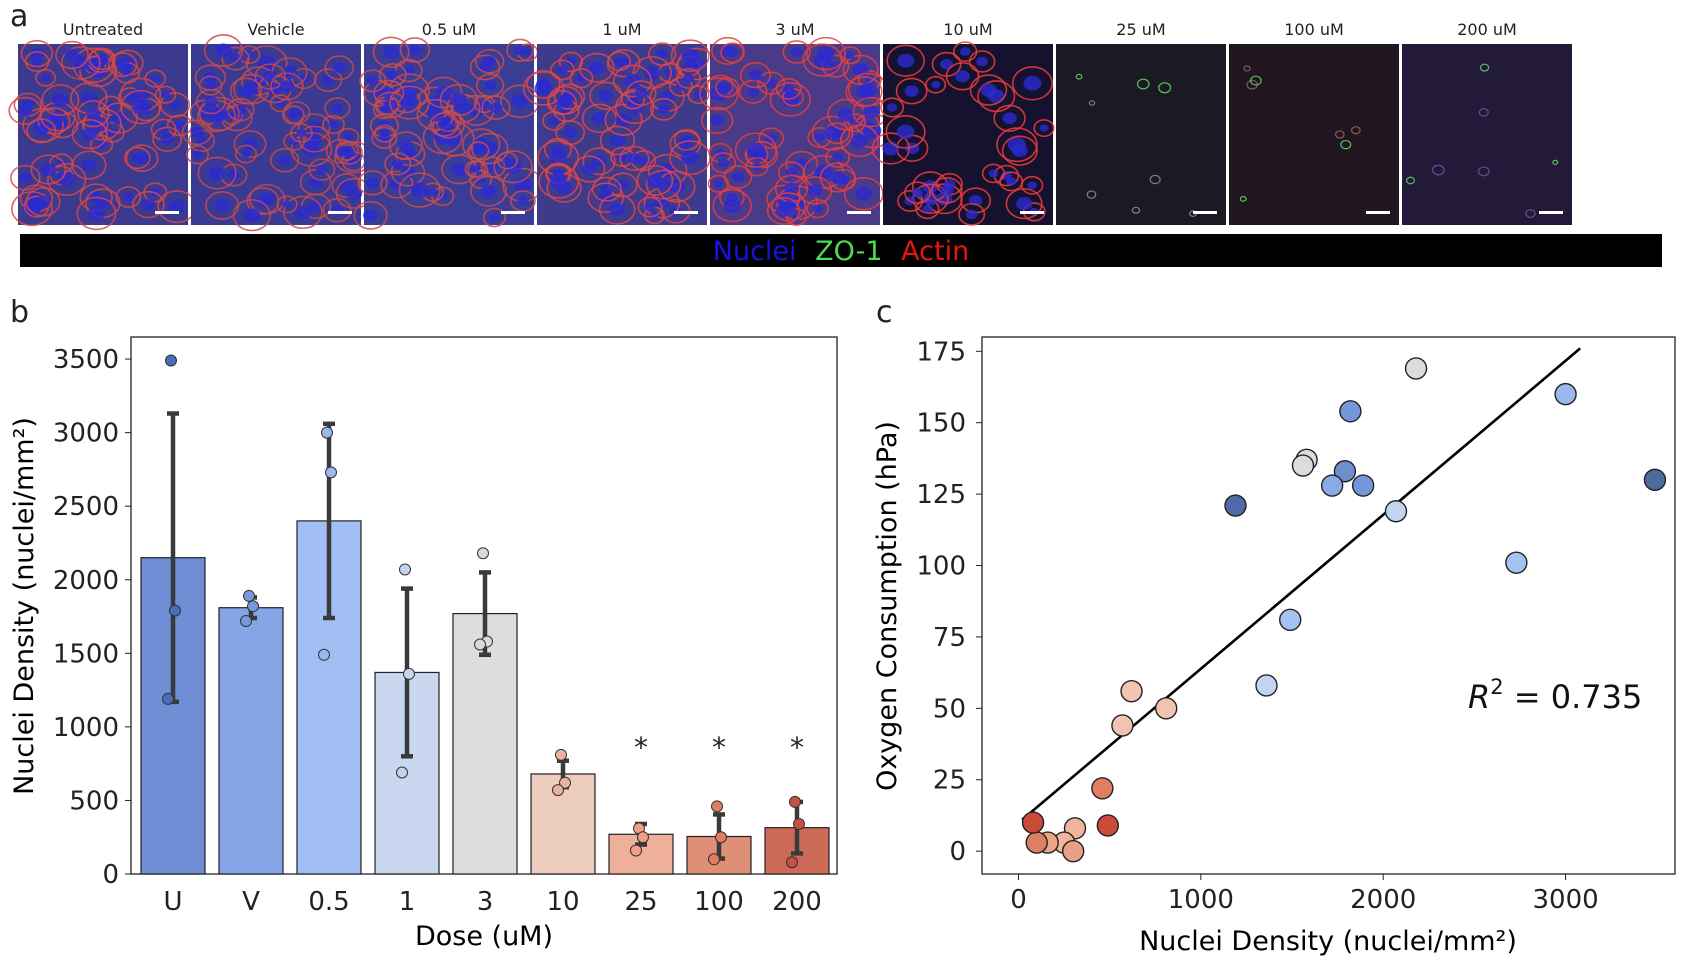  Describe the element at coordinates (1573, 697) in the screenshot. I see `r-squared-value: = 0.735` at that location.